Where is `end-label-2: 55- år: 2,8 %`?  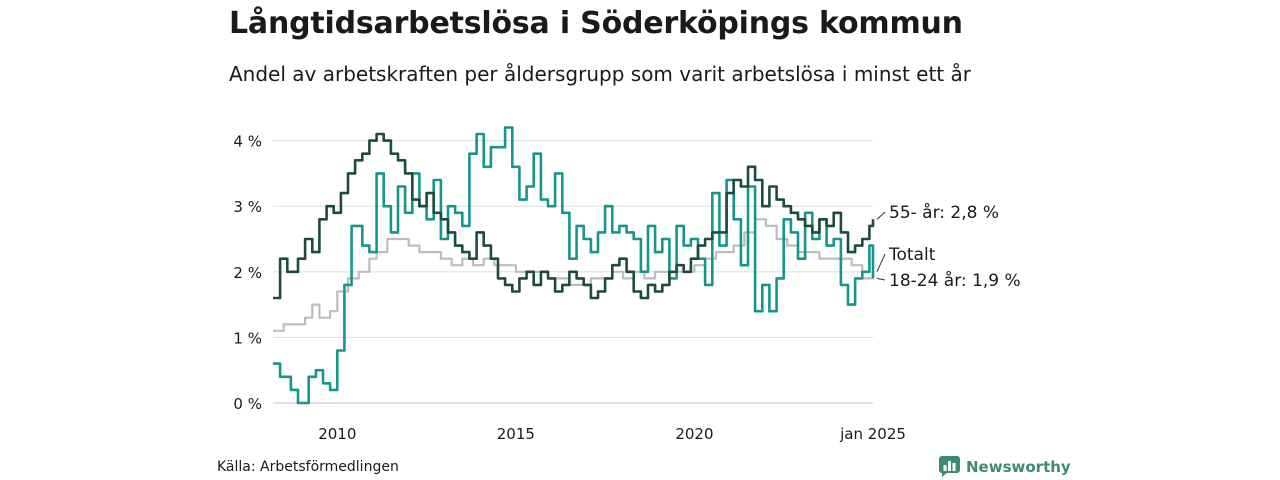
end-label-2: 55- år: 2,8 % is located at coordinates (944, 212).